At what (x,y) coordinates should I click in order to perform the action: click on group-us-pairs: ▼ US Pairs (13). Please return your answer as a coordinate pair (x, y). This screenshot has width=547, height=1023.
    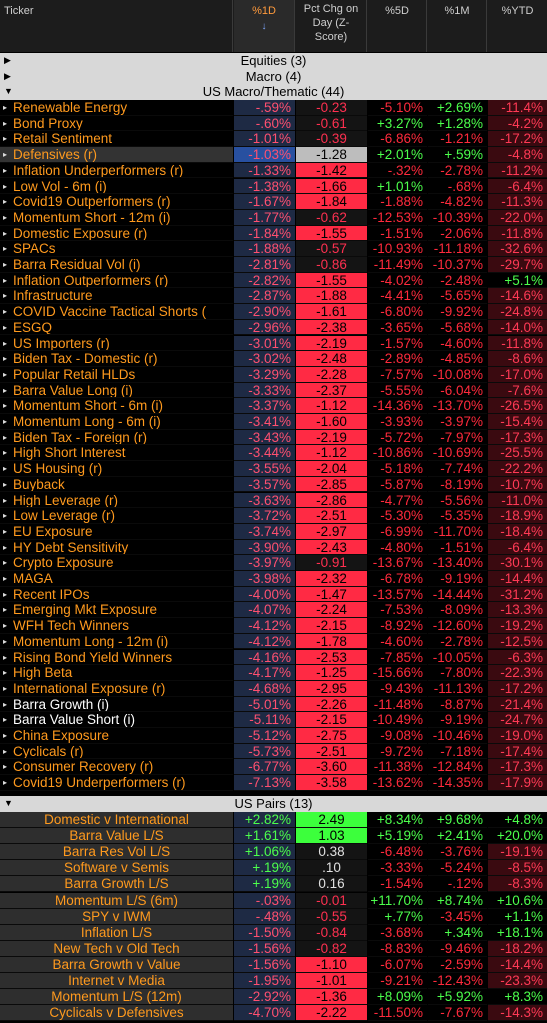
    Looking at the image, I should click on (273, 804).